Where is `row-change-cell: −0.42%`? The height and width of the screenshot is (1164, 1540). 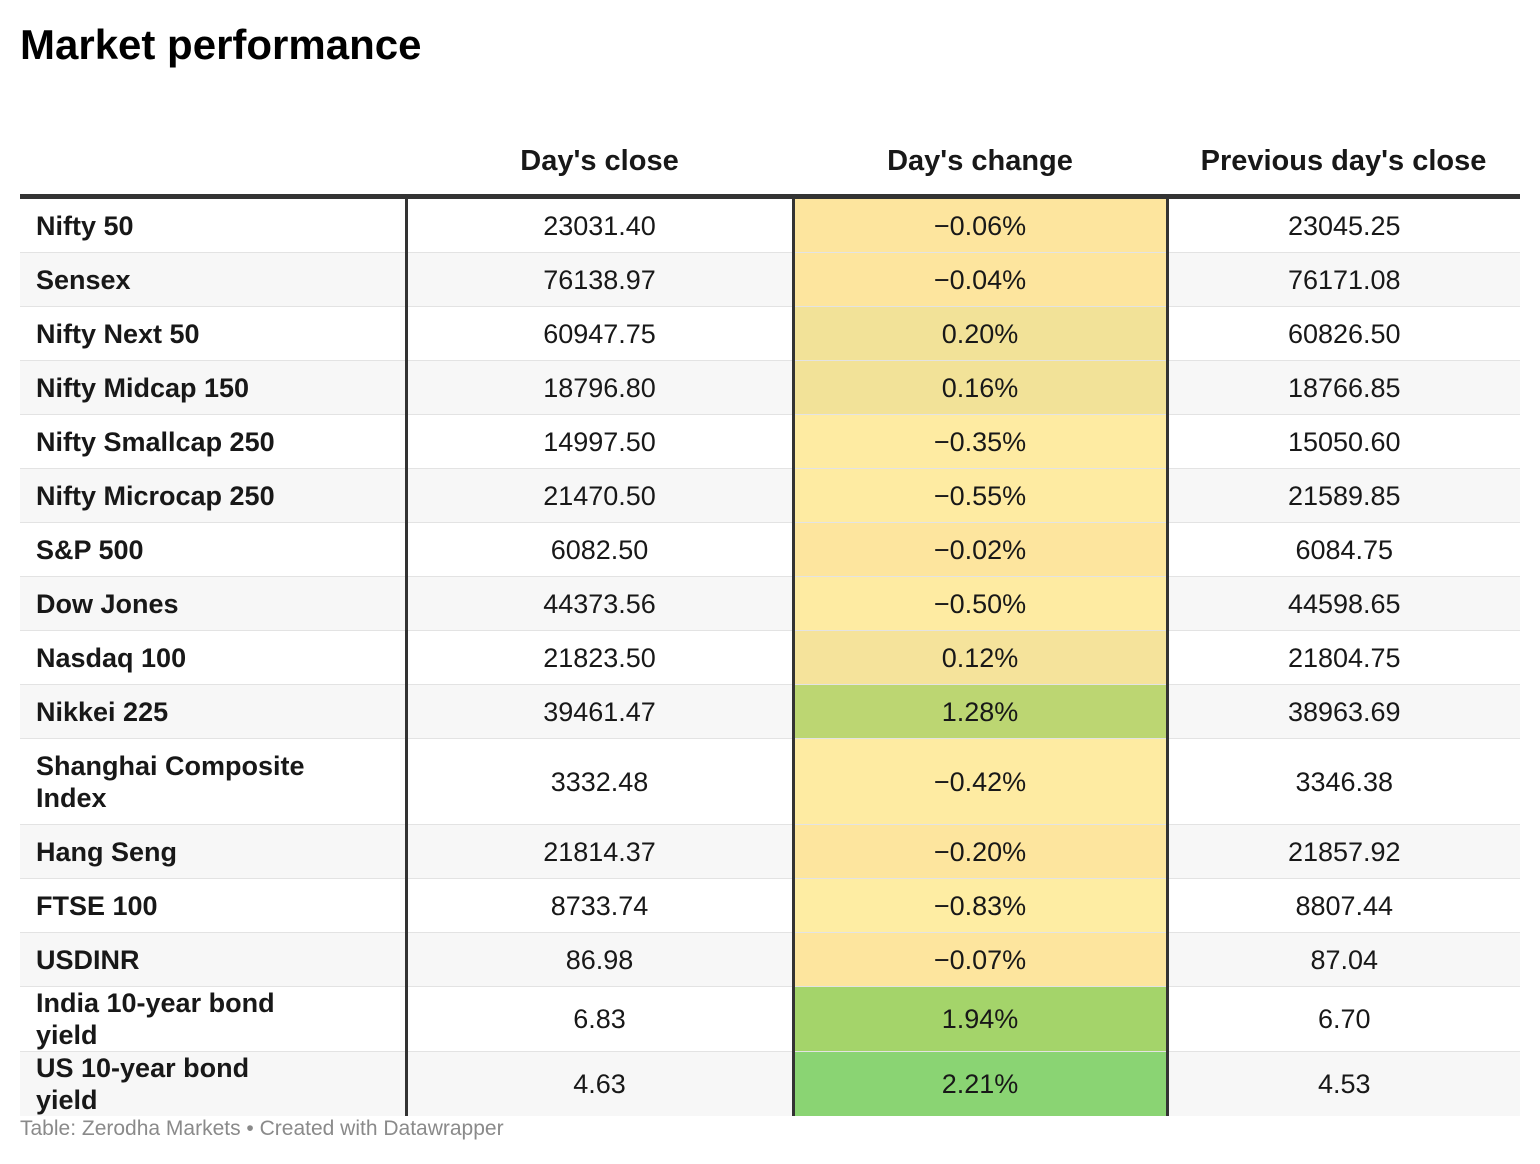
row-change-cell: −0.42% is located at coordinates (980, 781).